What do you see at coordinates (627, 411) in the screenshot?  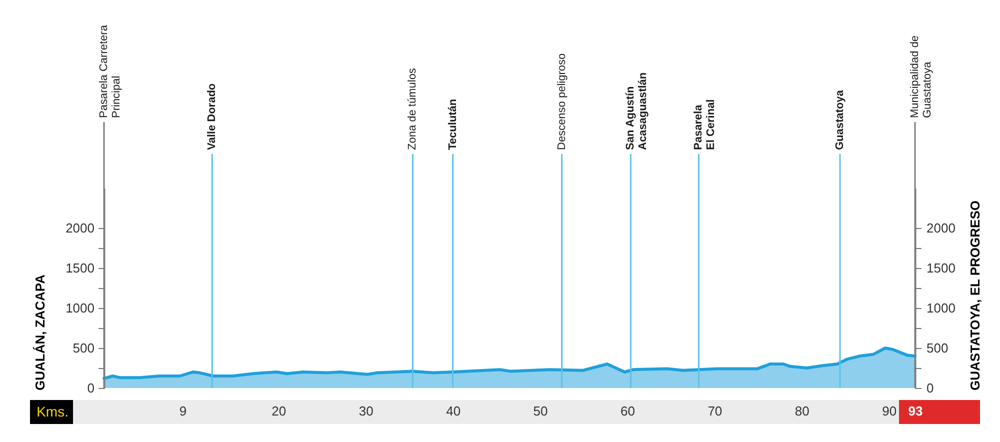 I see `x-tick-label: 60` at bounding box center [627, 411].